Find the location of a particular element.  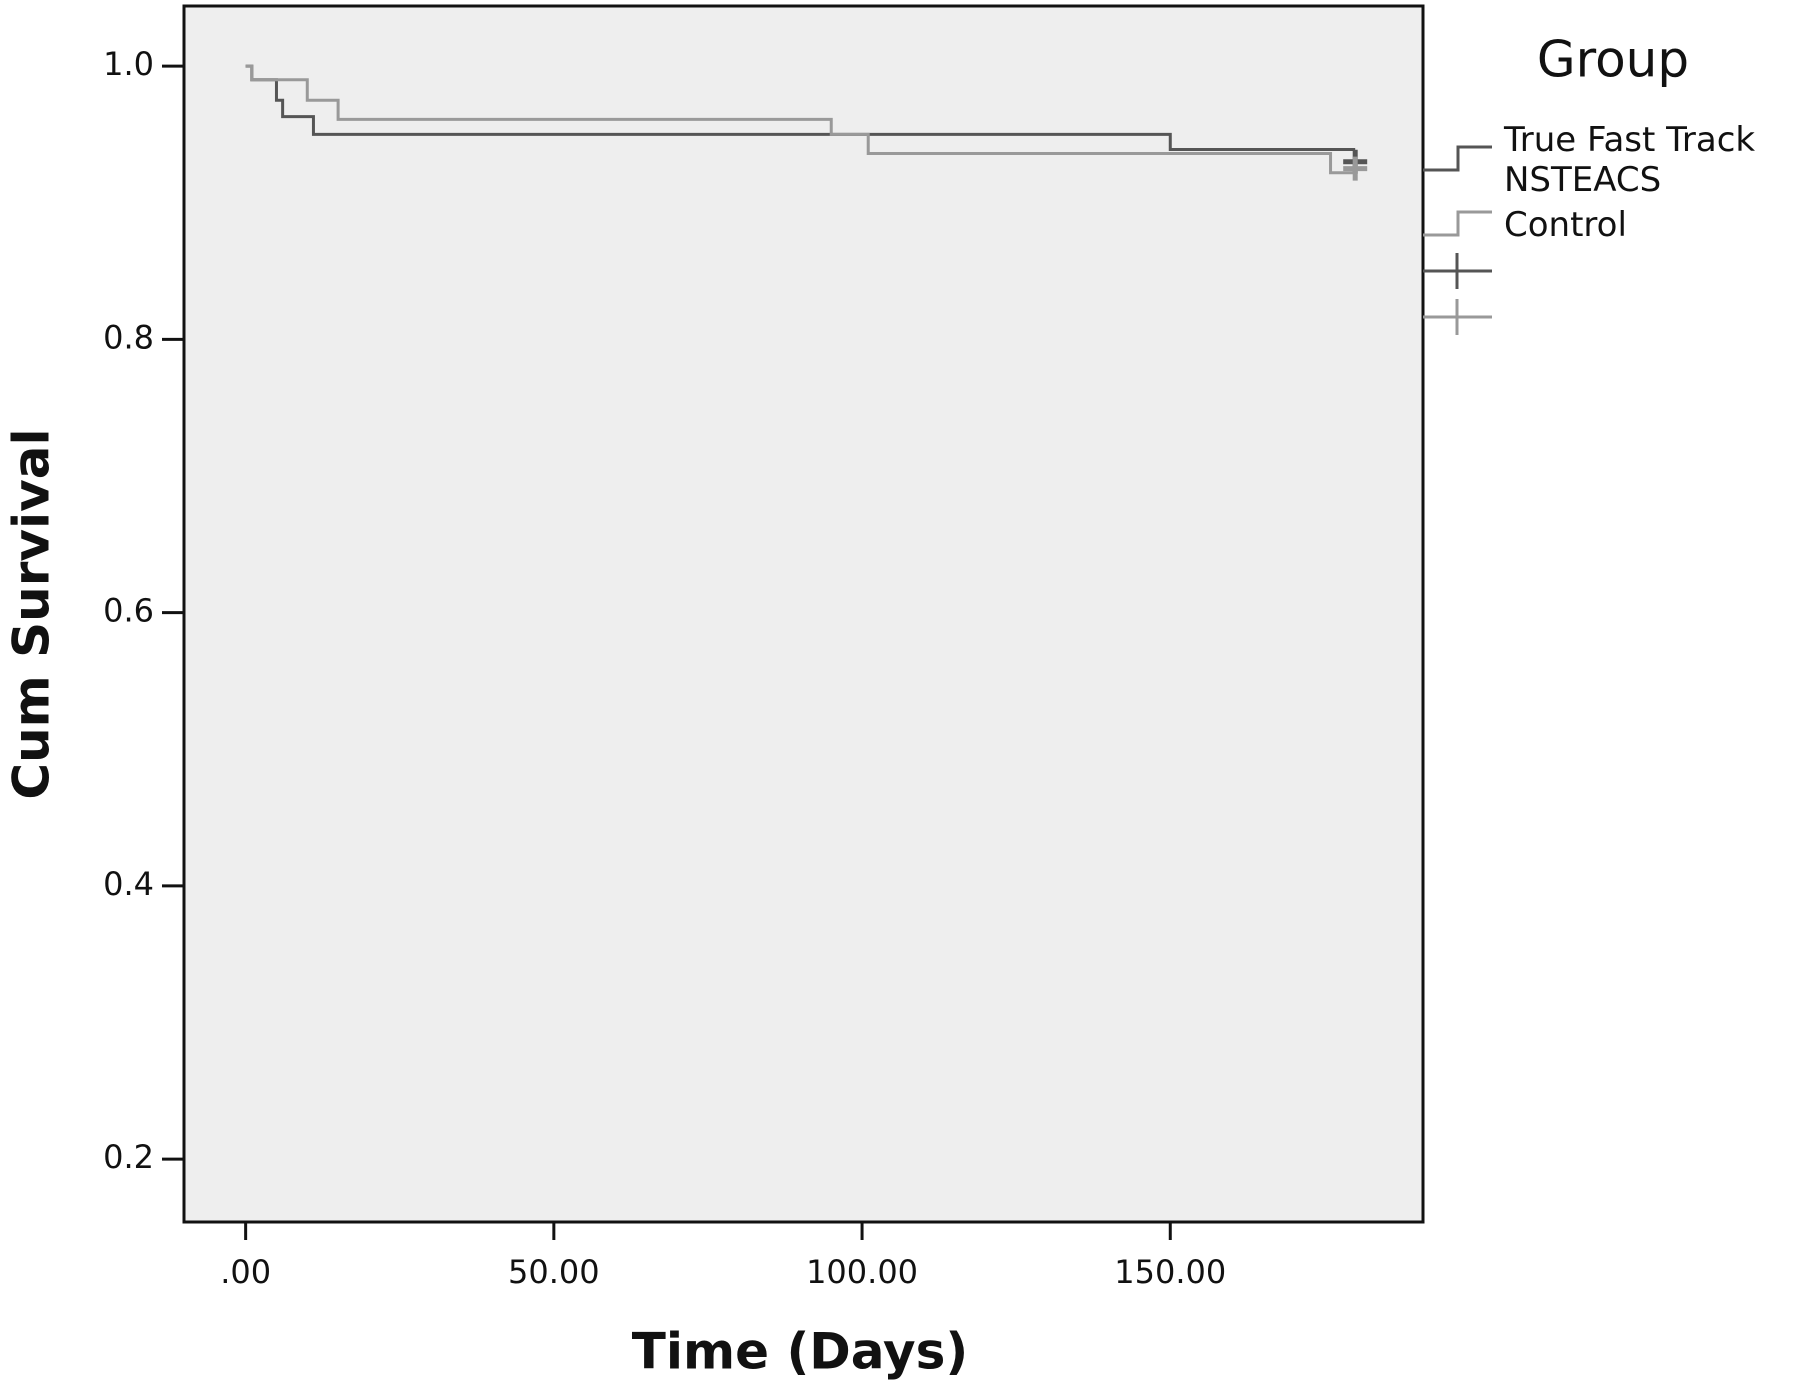

survival-line is located at coordinates (800, 119).